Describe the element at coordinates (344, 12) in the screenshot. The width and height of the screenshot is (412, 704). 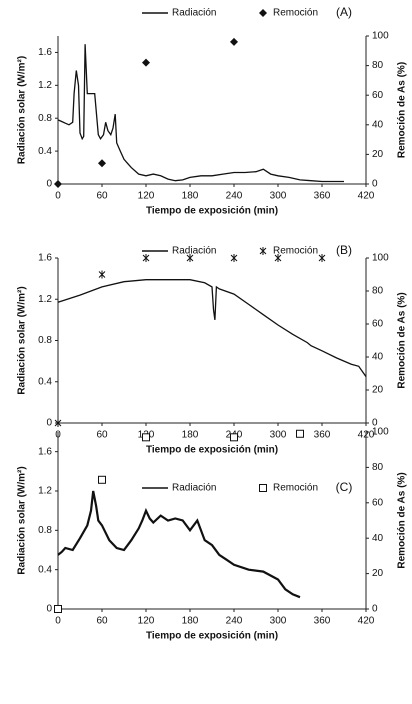
I see `panel-label: (A)` at that location.